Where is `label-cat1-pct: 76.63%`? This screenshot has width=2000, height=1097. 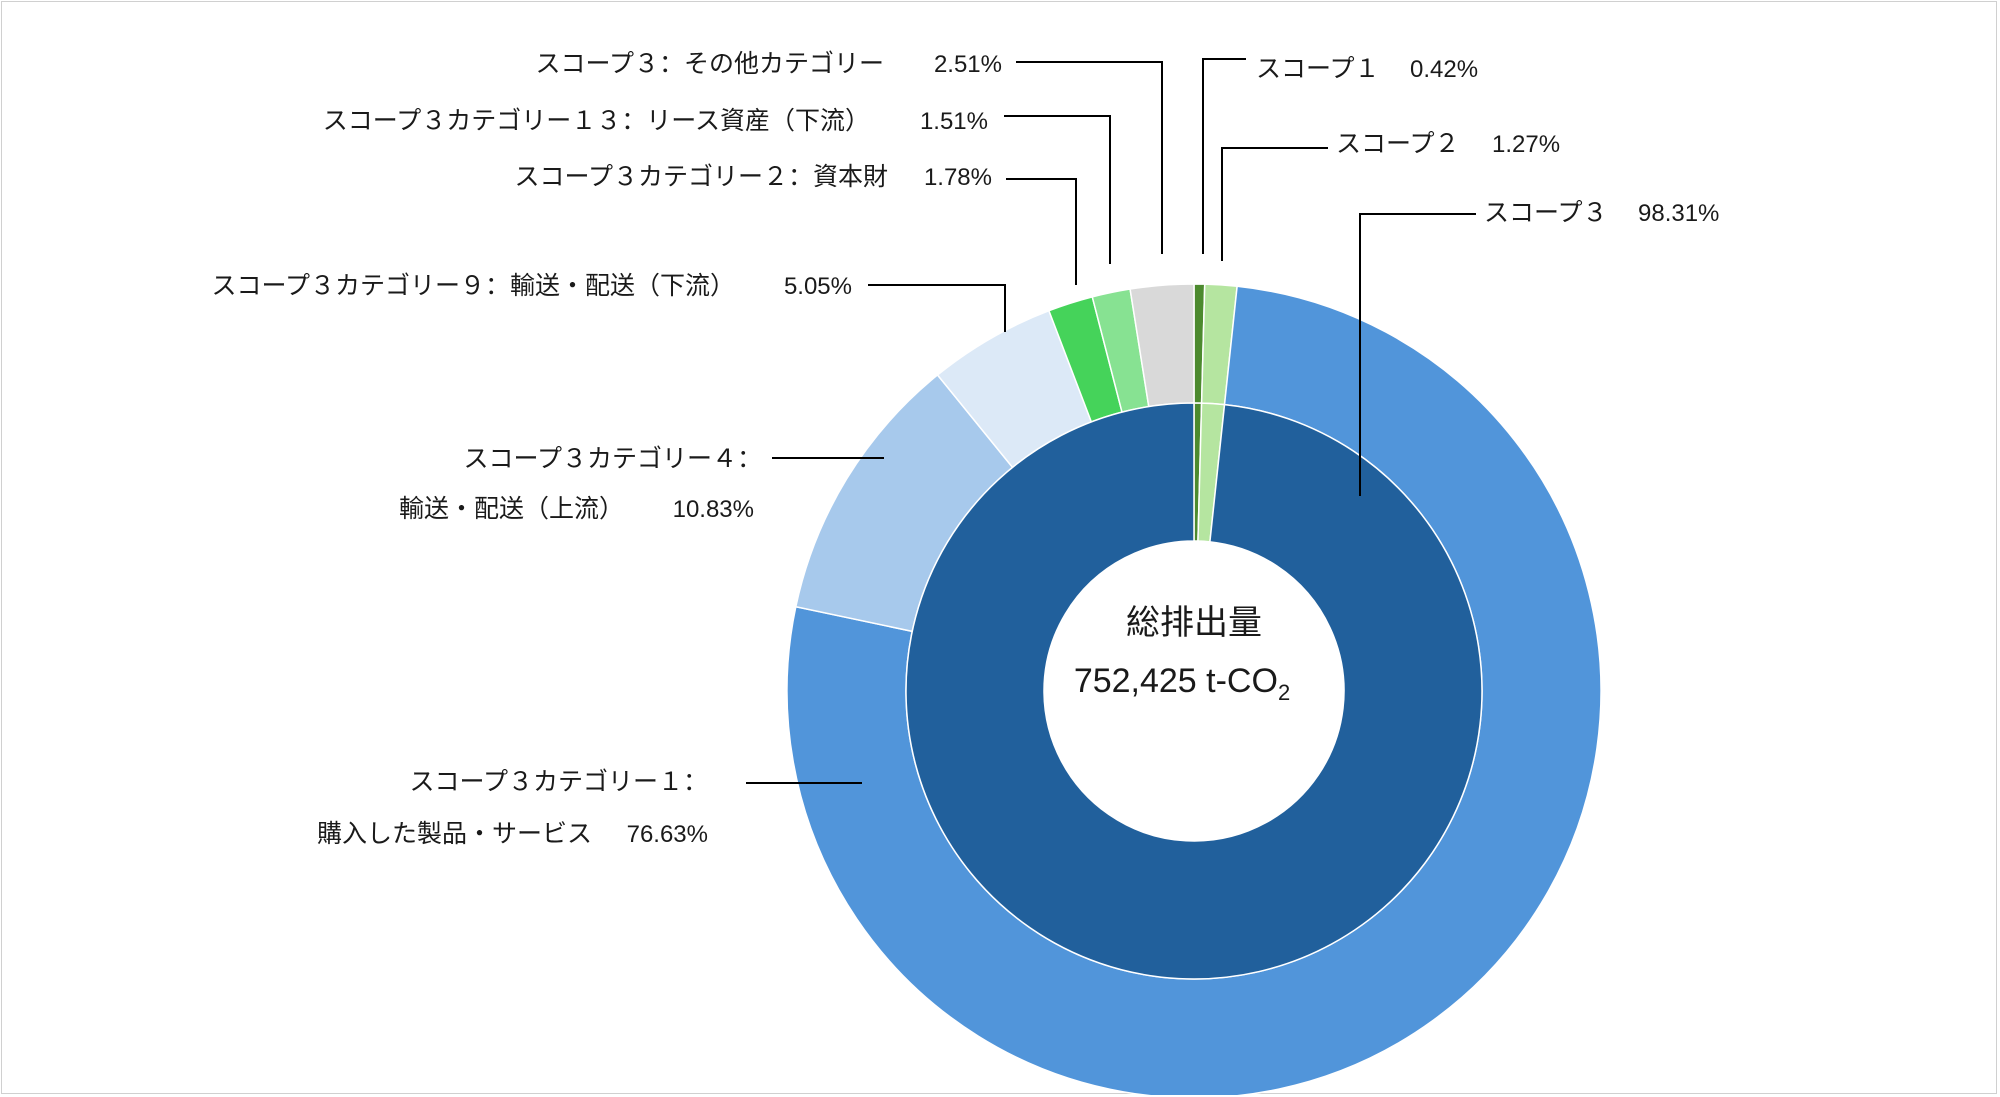
label-cat1-pct: 76.63% is located at coordinates (667, 834).